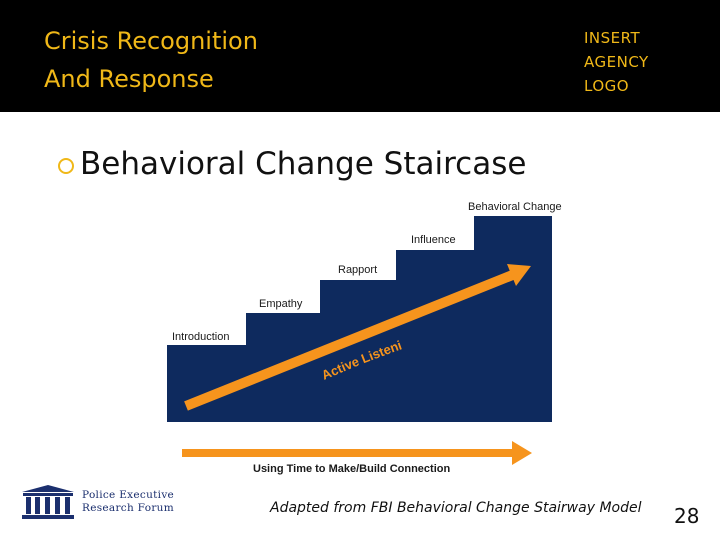 This screenshot has width=720, height=540. What do you see at coordinates (357, 270) in the screenshot?
I see `step-label-rapport: Rapport` at bounding box center [357, 270].